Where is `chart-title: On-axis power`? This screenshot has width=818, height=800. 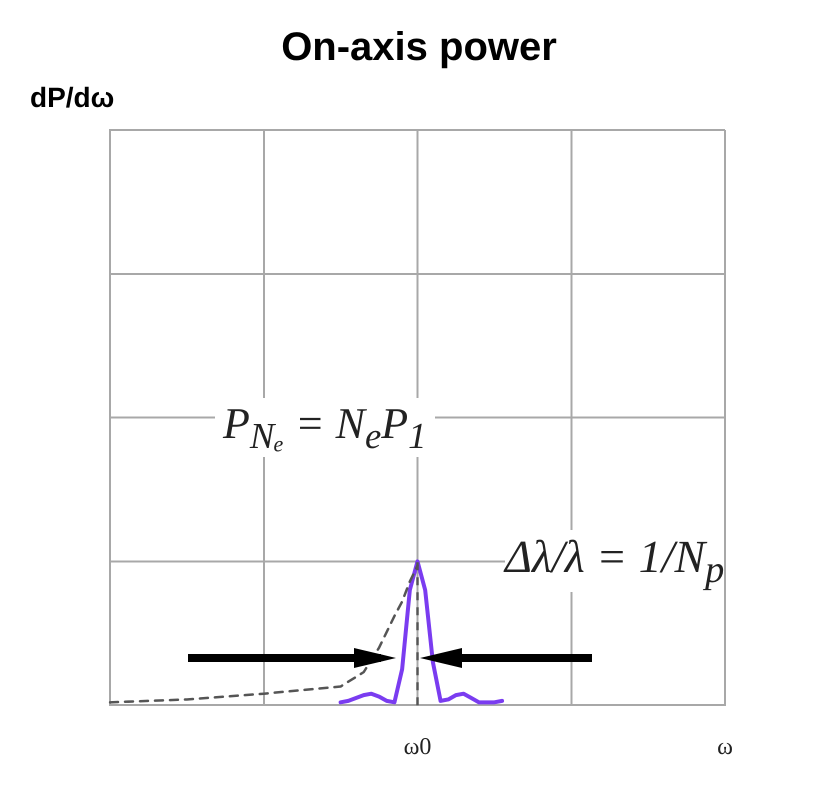
chart-title: On-axis power is located at coordinates (419, 47).